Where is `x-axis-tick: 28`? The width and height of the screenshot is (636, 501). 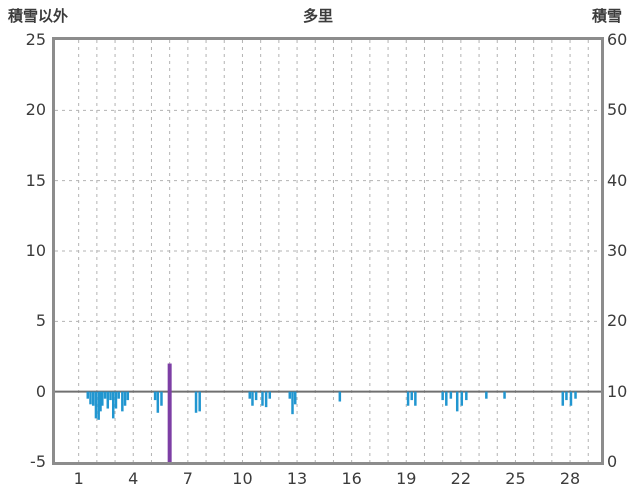
x-axis-tick: 28 is located at coordinates (570, 478).